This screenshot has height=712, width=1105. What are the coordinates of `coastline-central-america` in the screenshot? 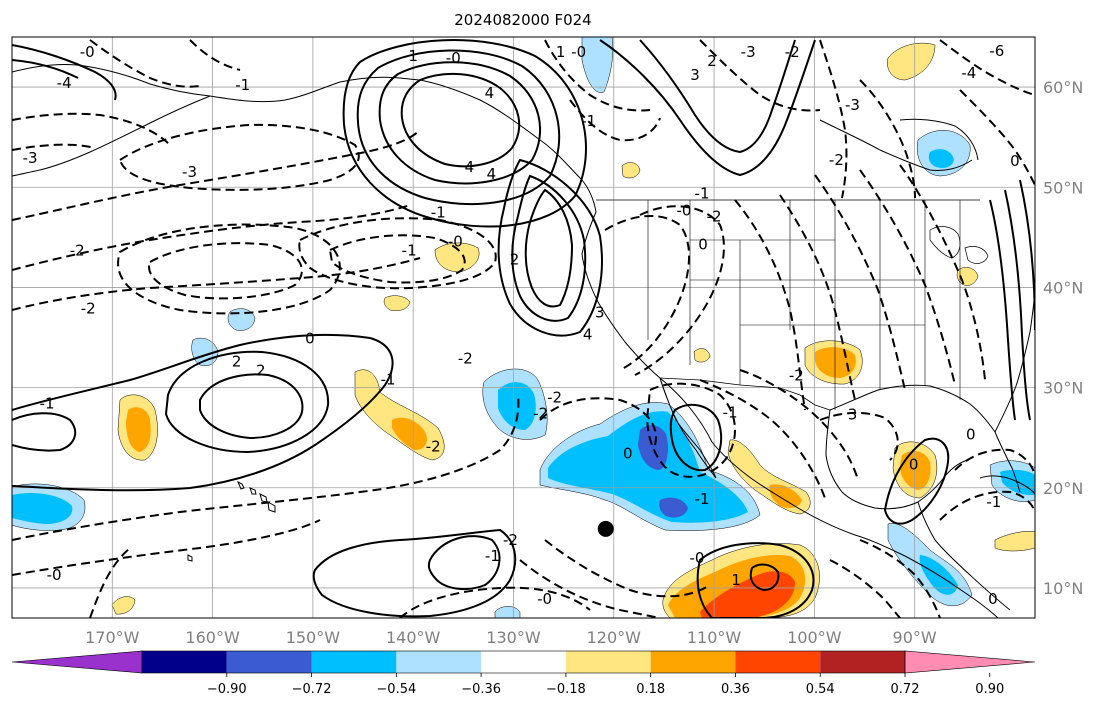 It's located at (964, 556).